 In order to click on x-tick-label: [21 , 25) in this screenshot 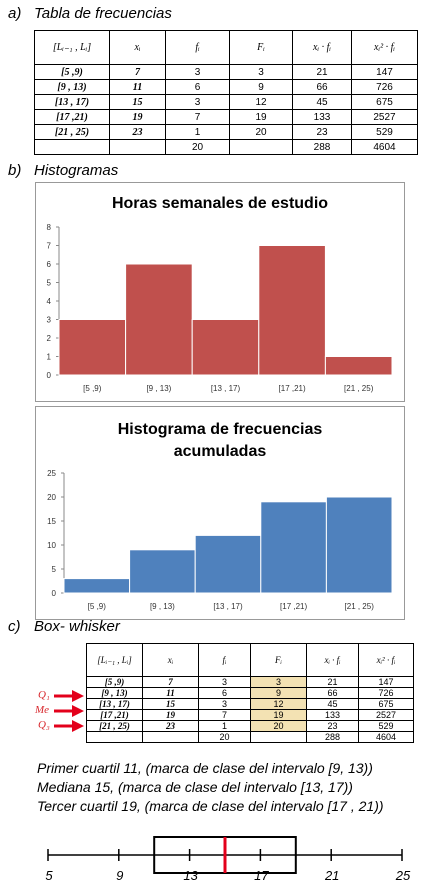, I will do `click(359, 388)`.